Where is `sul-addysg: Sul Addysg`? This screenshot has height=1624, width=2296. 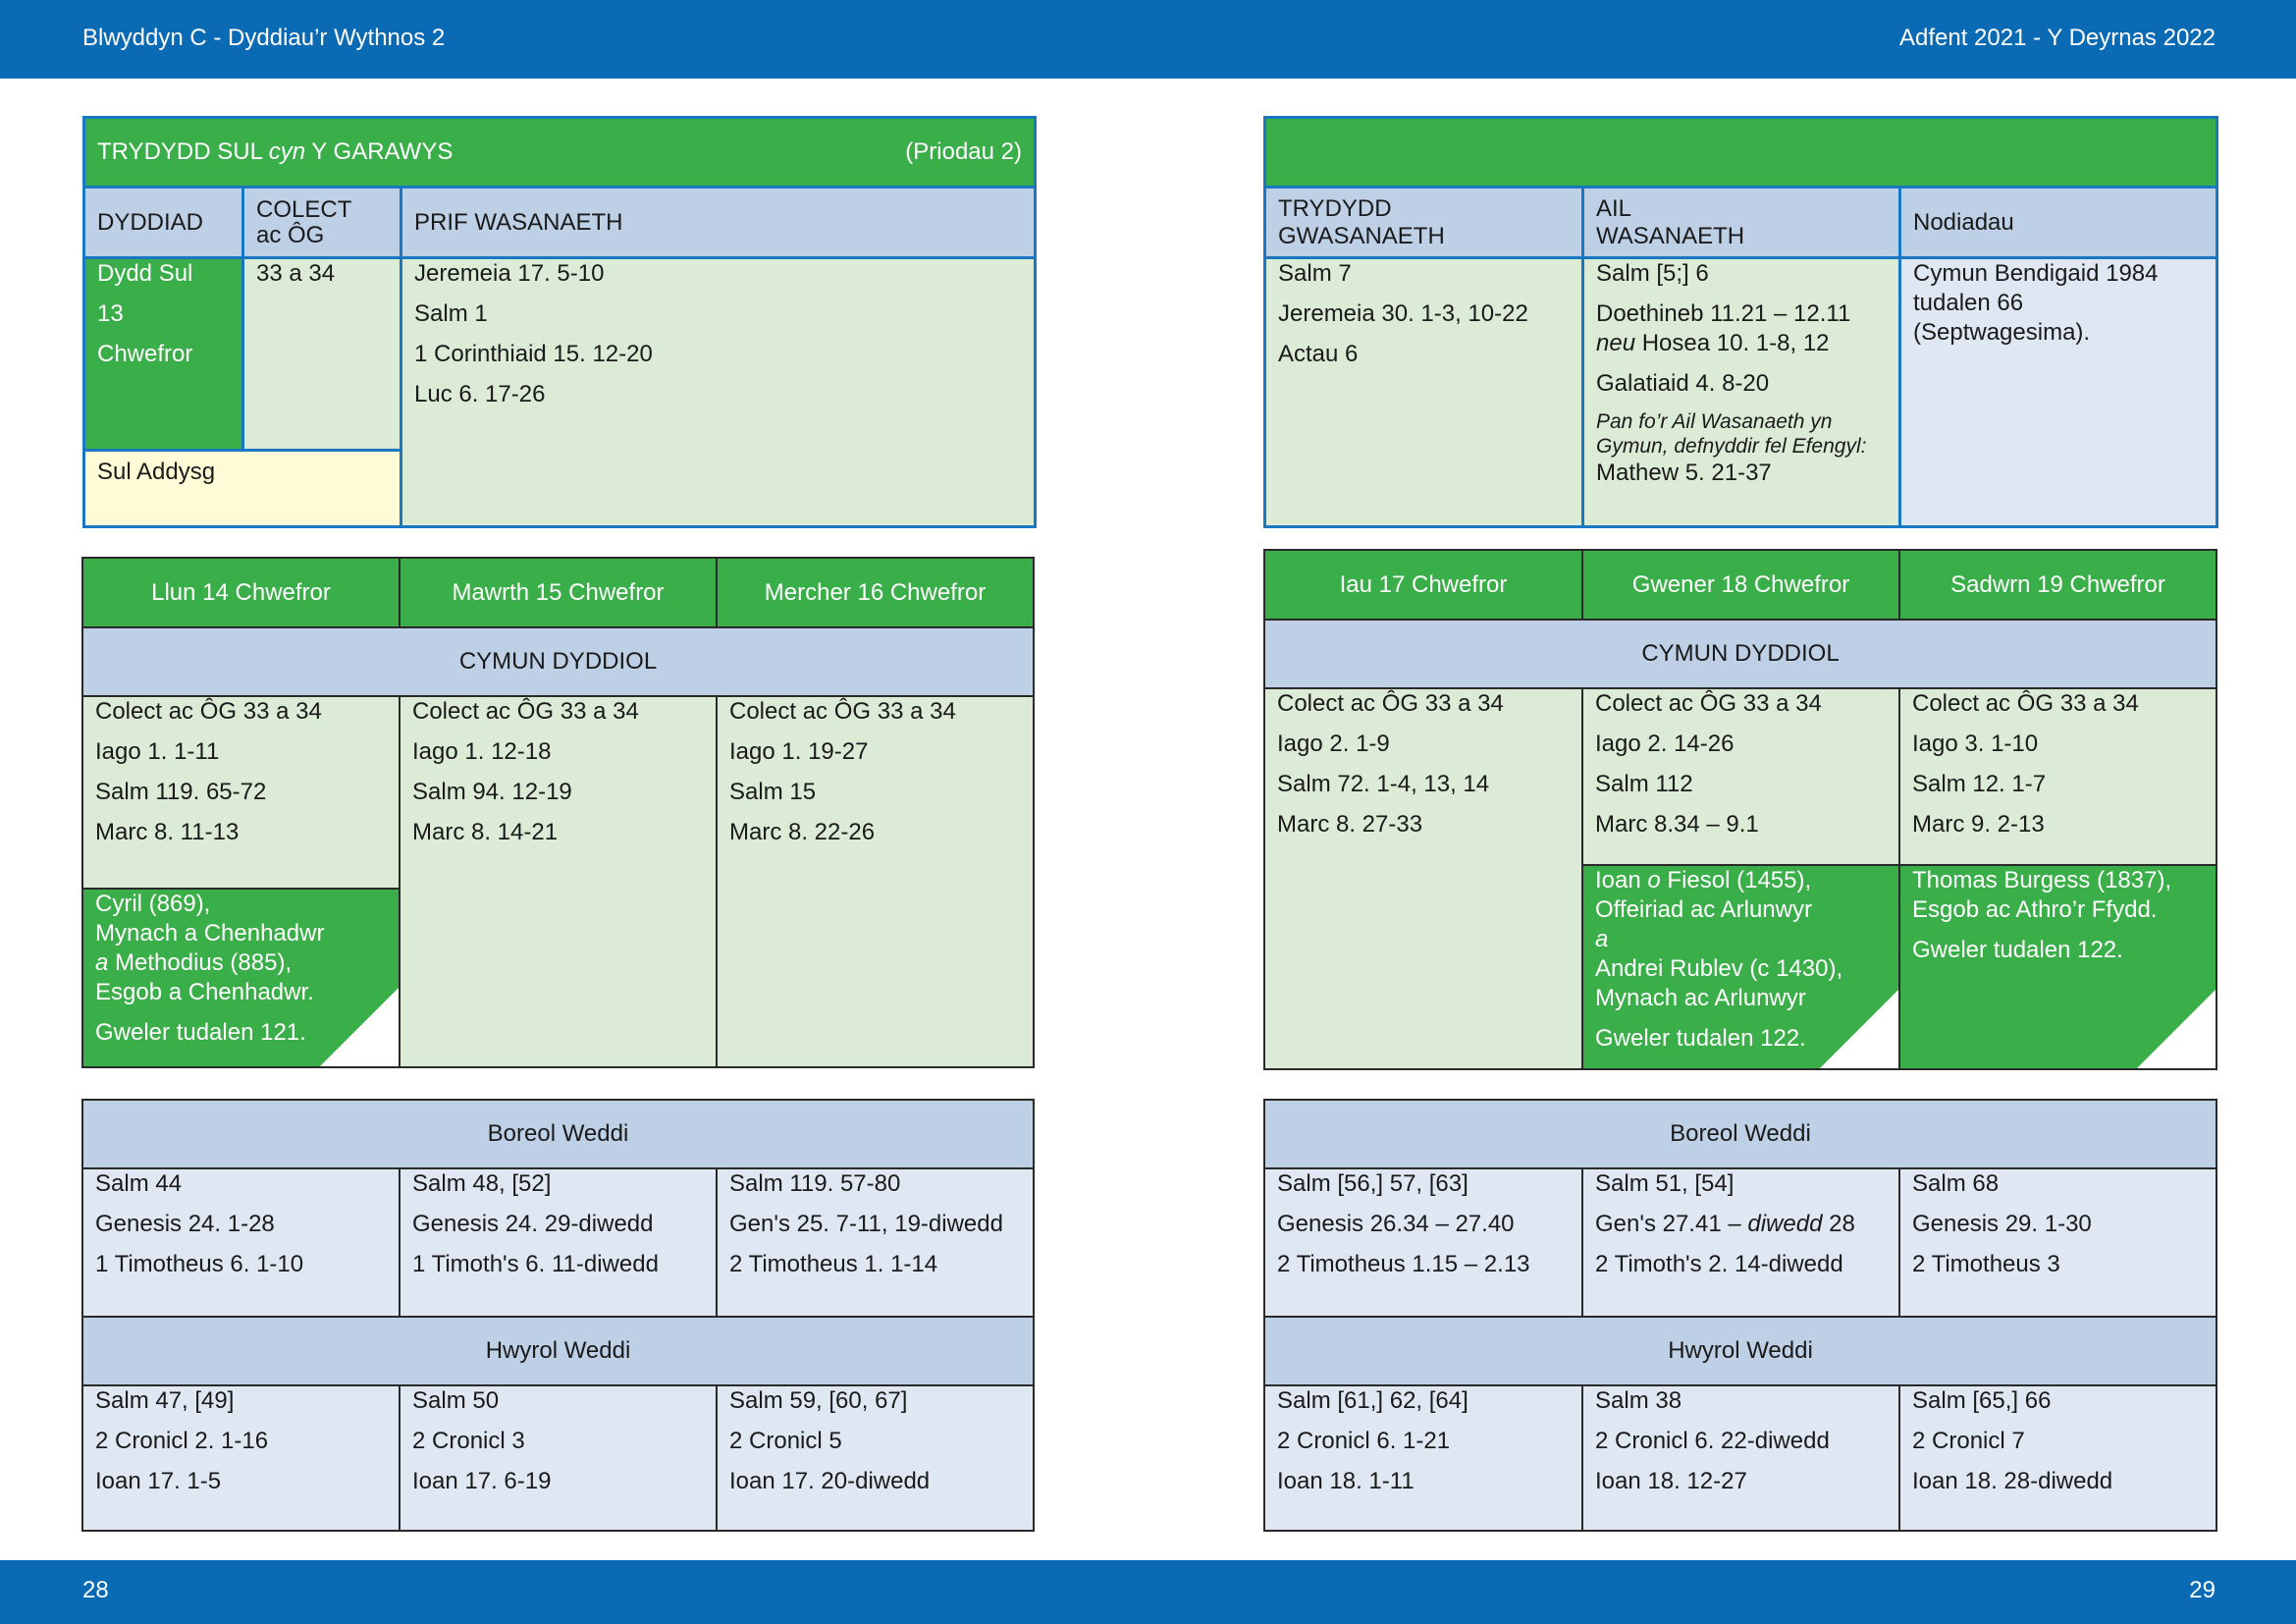
sul-addysg: Sul Addysg is located at coordinates (242, 488).